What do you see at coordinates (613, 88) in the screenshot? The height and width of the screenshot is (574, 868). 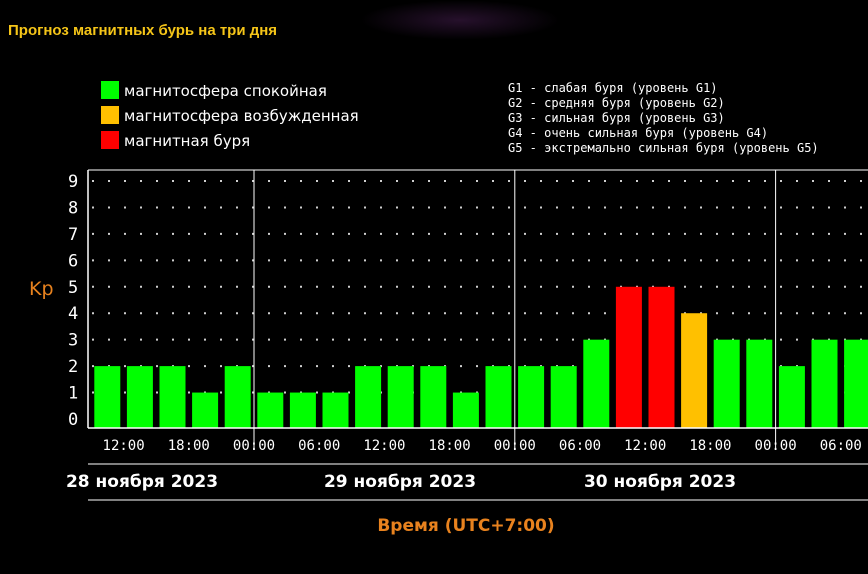 I see `g-level-1: G1 - слабая буря (уровень G1)` at bounding box center [613, 88].